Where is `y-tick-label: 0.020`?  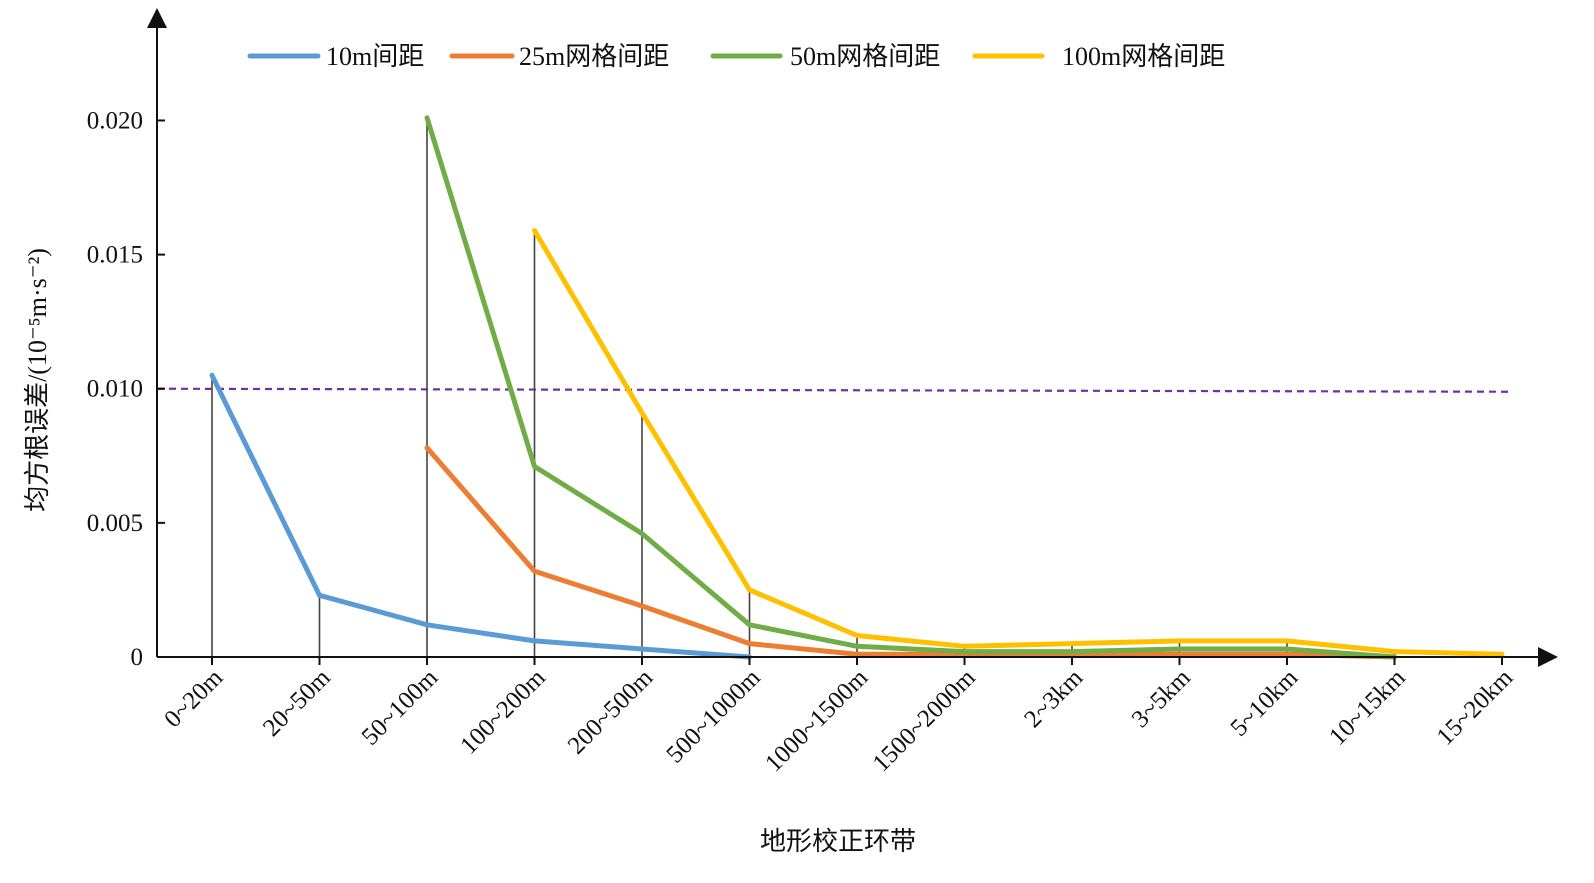
y-tick-label: 0.020 is located at coordinates (115, 120).